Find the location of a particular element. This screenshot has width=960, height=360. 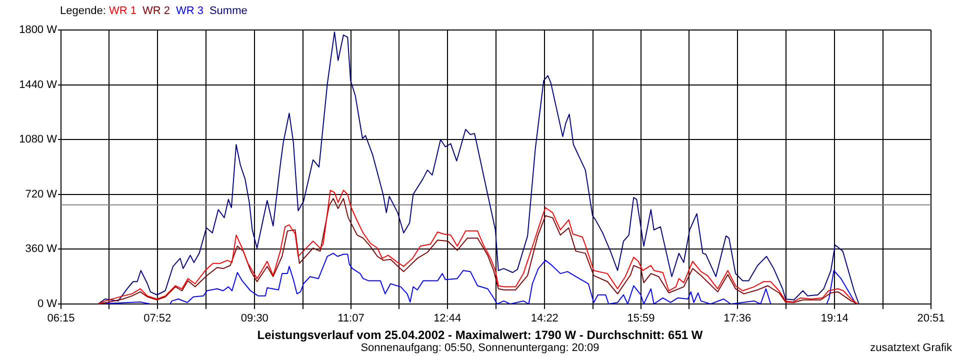

y-tick-label: 360 W is located at coordinates (41, 249).